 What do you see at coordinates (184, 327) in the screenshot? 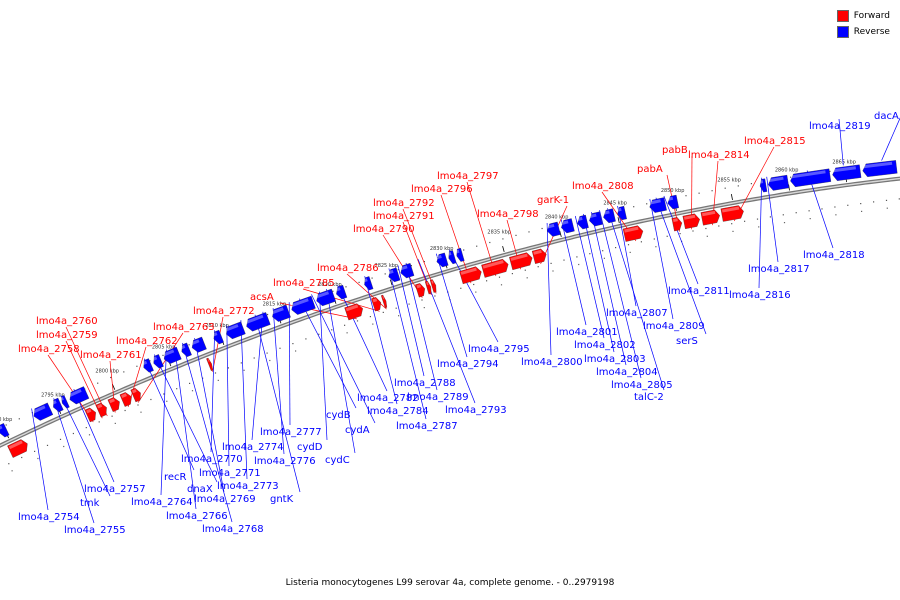
I see `forward-gene-label: lmo4a_2763` at bounding box center [184, 327].